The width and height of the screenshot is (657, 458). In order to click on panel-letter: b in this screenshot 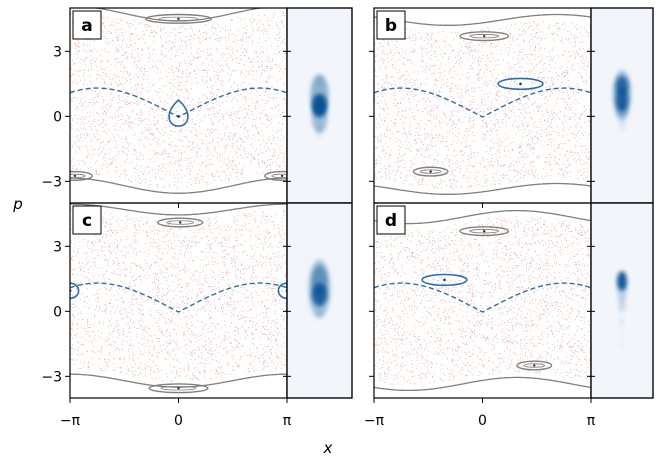, I will do `click(391, 26)`.